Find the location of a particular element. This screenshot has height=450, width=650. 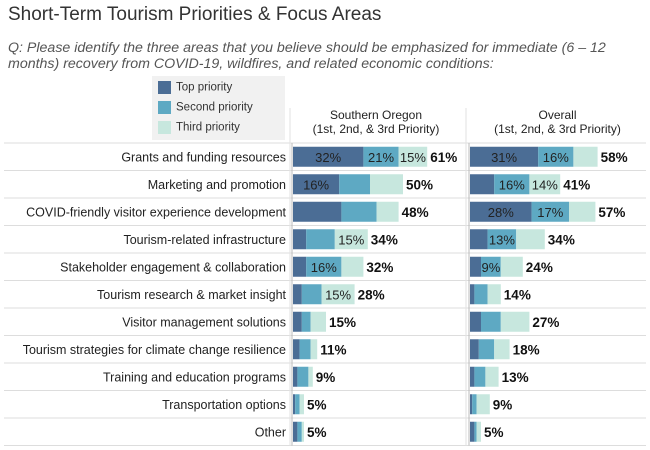

total-value-label: 9% is located at coordinates (503, 404).